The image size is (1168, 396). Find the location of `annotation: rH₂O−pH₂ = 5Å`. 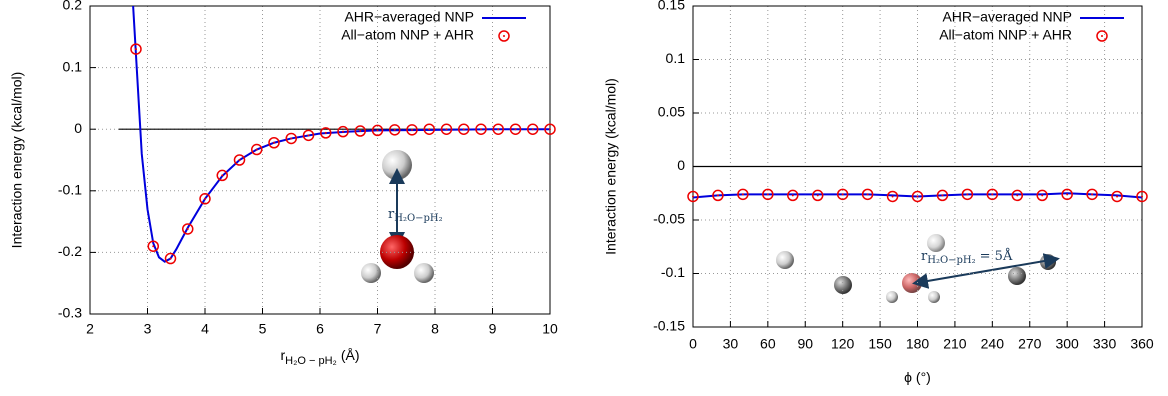

annotation: rH₂O−pH₂ = 5Å is located at coordinates (967, 257).